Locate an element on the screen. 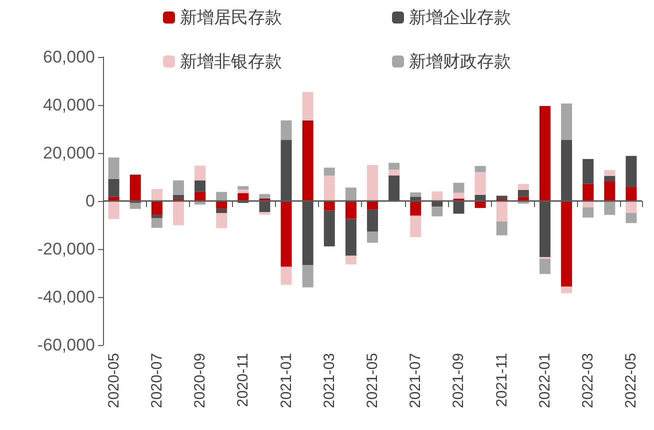 The height and width of the screenshot is (430, 654). legend-label: 新增居民存款 is located at coordinates (231, 17).